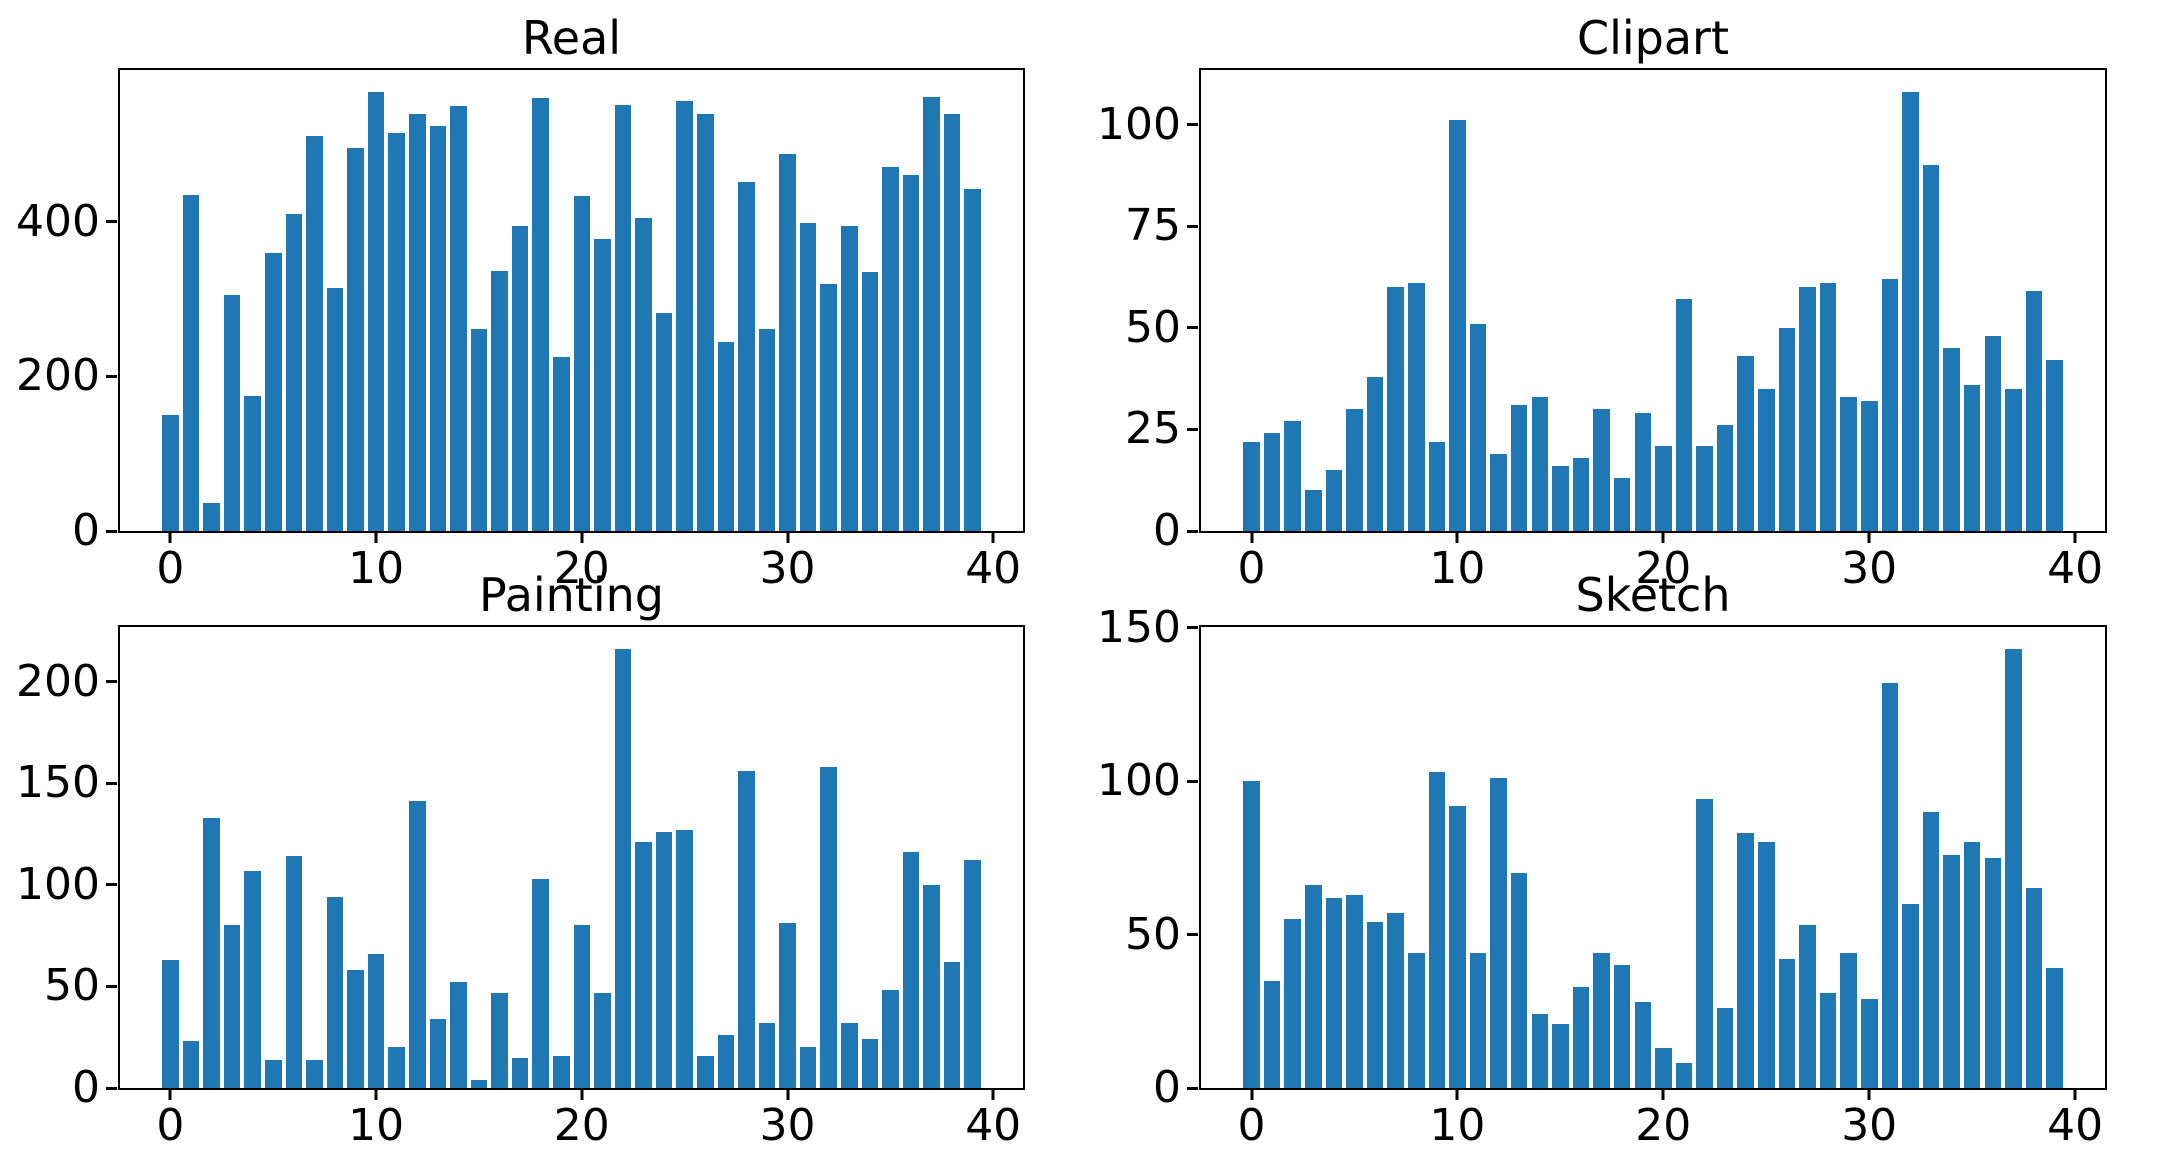 The image size is (2170, 1174). Describe the element at coordinates (58, 681) in the screenshot. I see `y-tick-label: 200` at that location.